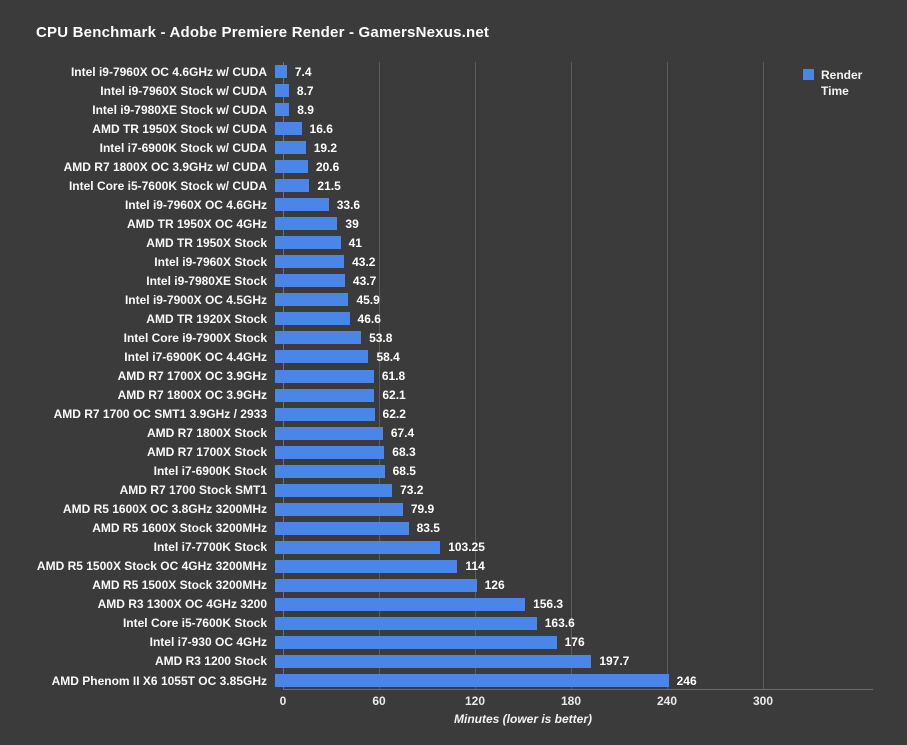 The width and height of the screenshot is (907, 745). I want to click on bar-value: 43.7, so click(364, 280).